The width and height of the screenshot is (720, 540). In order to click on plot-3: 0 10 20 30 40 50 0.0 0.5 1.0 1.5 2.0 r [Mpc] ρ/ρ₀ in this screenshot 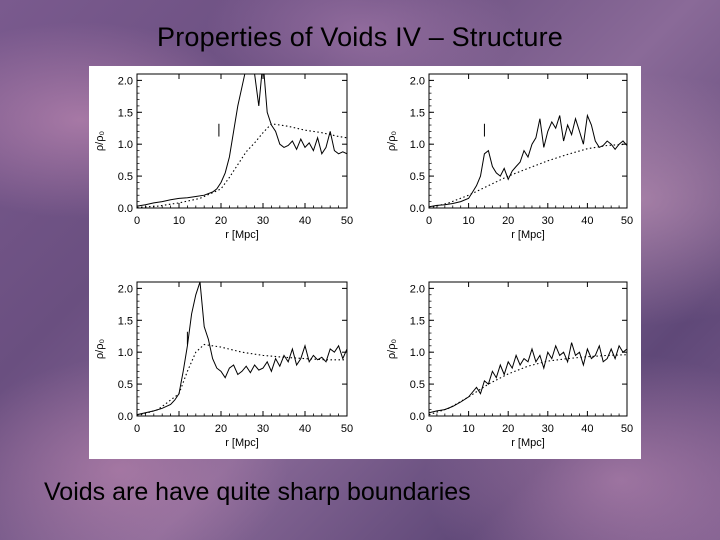, I will do `click(223, 365)`.